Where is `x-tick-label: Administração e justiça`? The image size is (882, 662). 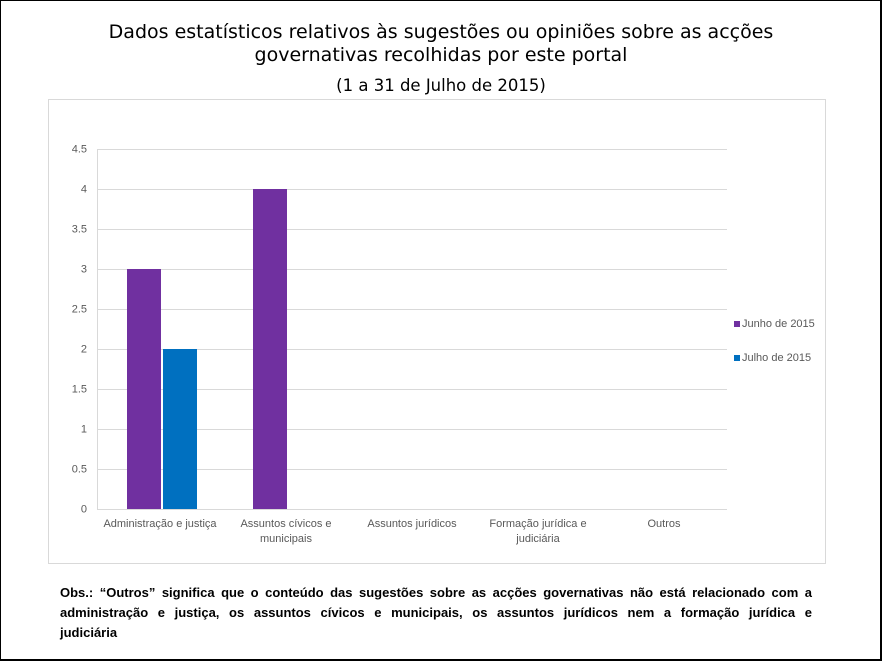 x-tick-label: Administração e justiça is located at coordinates (160, 524).